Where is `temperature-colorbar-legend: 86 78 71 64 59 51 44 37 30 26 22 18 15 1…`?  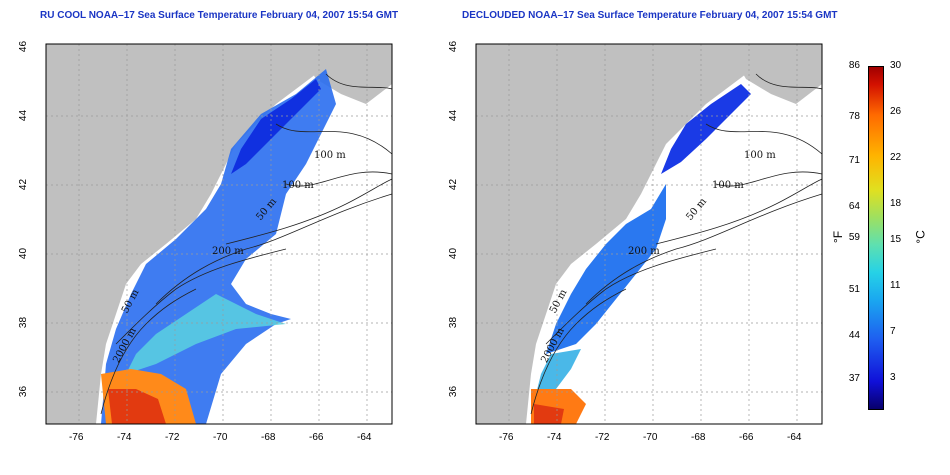 temperature-colorbar-legend: 86 78 71 64 59 51 44 37 30 26 22 18 15 1… is located at coordinates (886, 237).